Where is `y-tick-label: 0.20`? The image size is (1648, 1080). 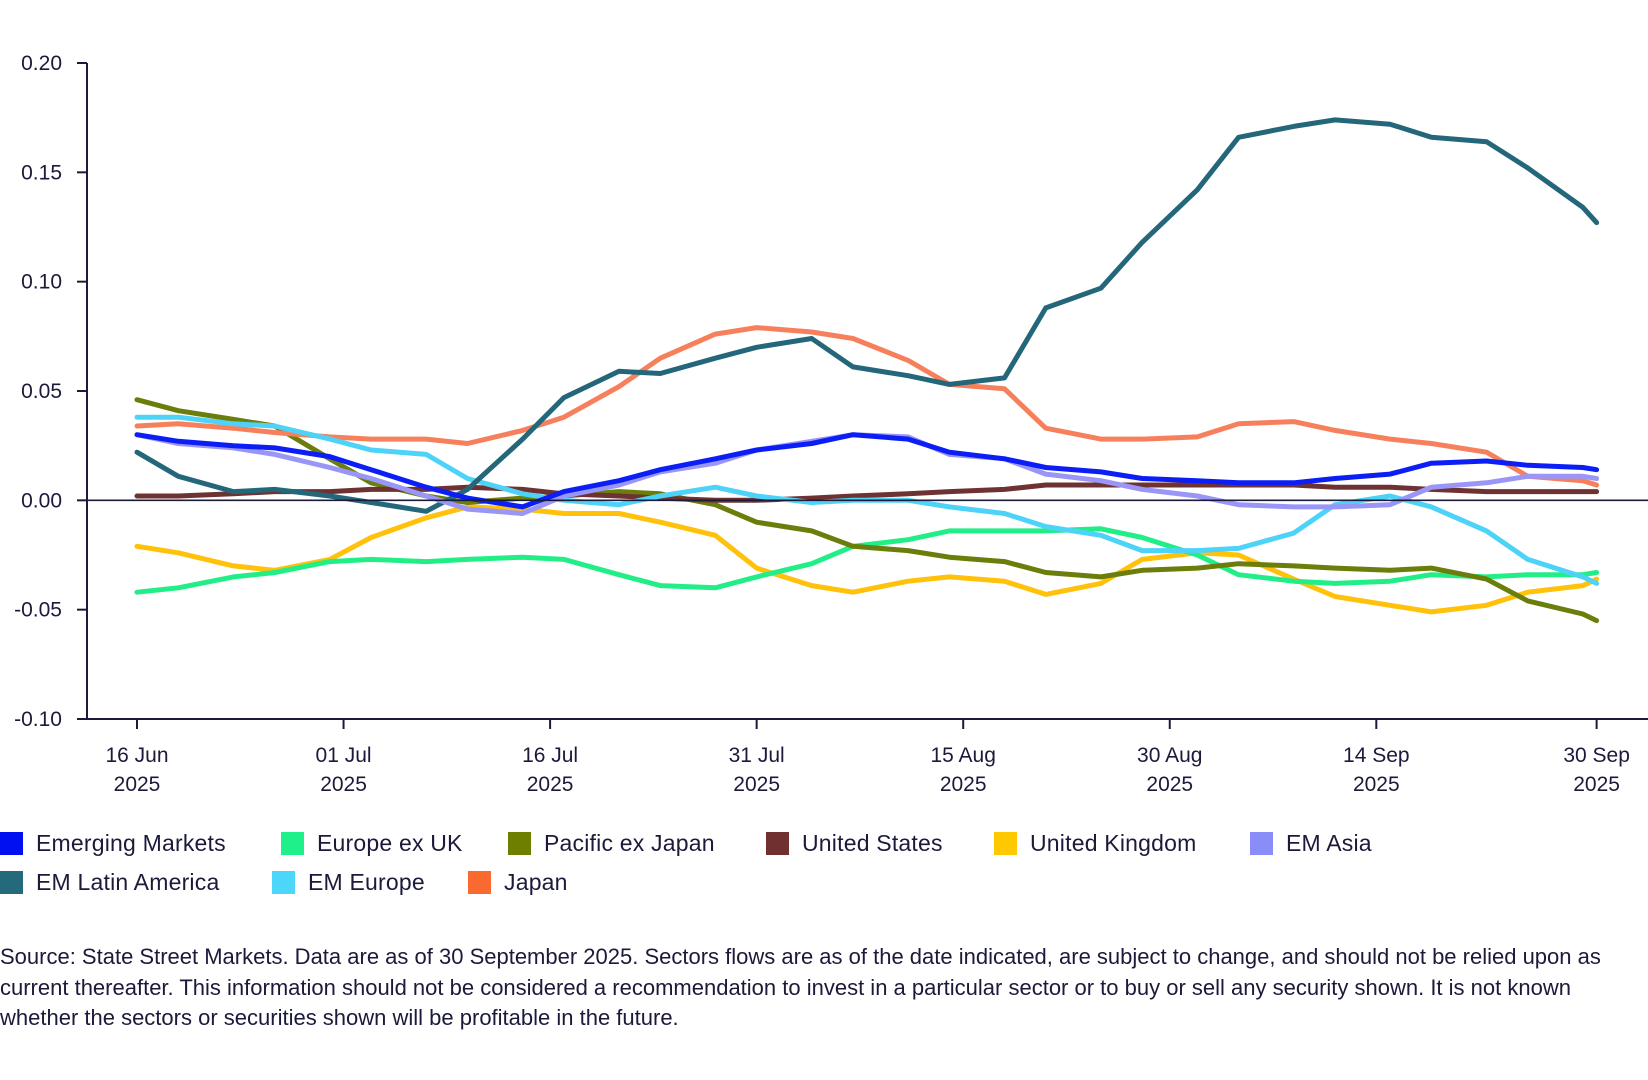 y-tick-label: 0.20 is located at coordinates (41, 63).